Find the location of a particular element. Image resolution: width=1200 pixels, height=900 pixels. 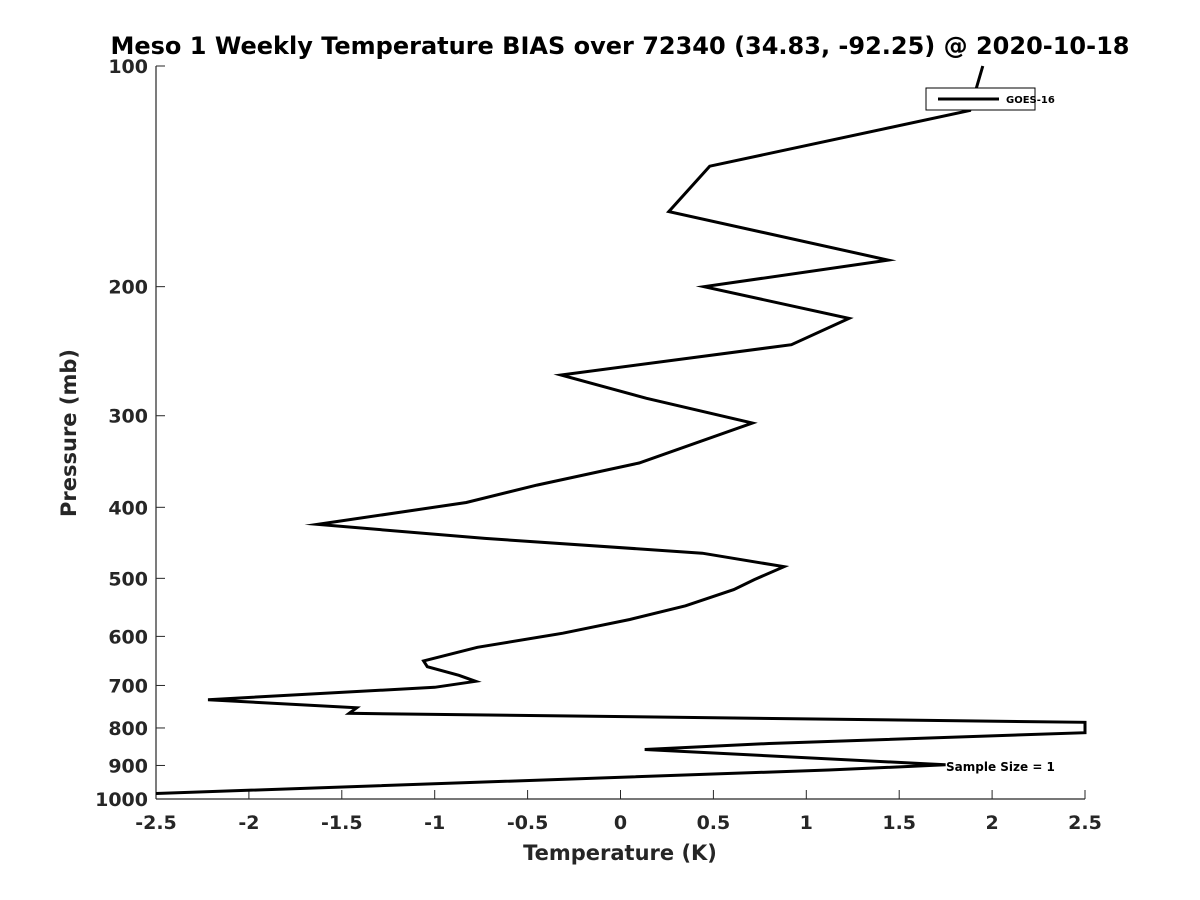

x-tick-label: 0.5 is located at coordinates (714, 823).